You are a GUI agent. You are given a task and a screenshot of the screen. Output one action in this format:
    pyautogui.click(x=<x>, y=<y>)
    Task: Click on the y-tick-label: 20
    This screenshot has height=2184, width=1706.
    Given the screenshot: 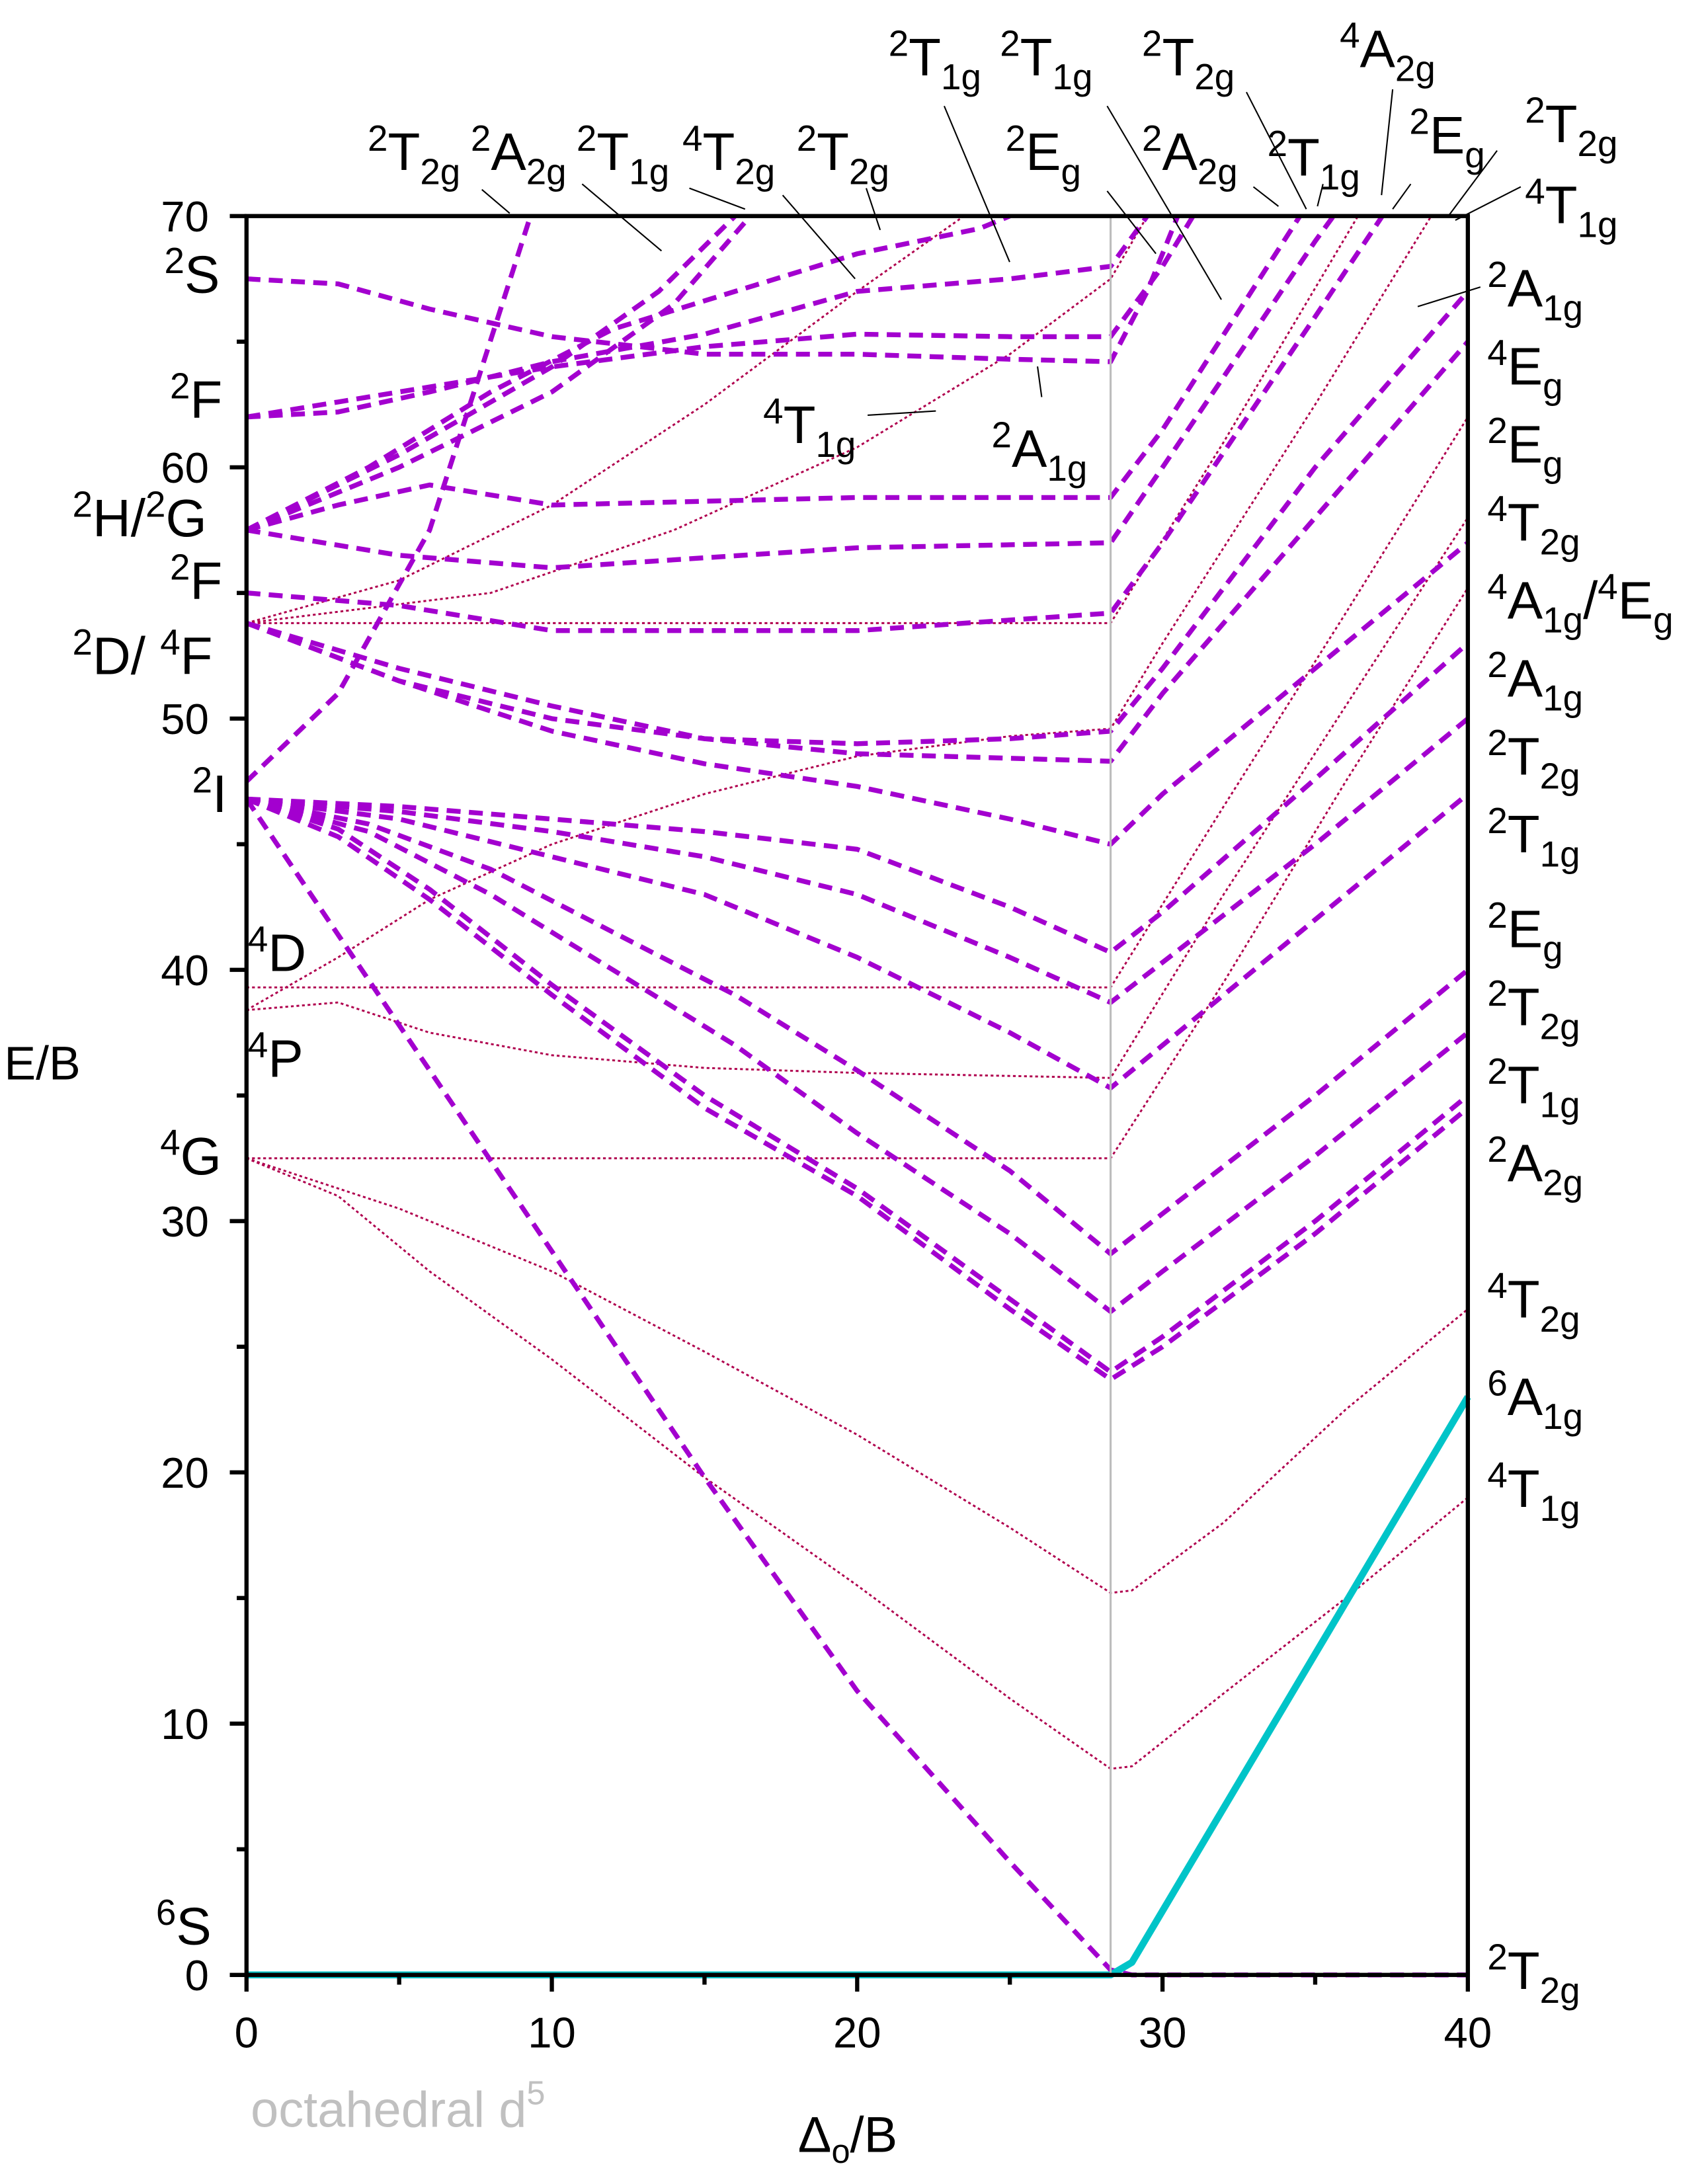 What is the action you would take?
    pyautogui.click(x=185, y=1473)
    